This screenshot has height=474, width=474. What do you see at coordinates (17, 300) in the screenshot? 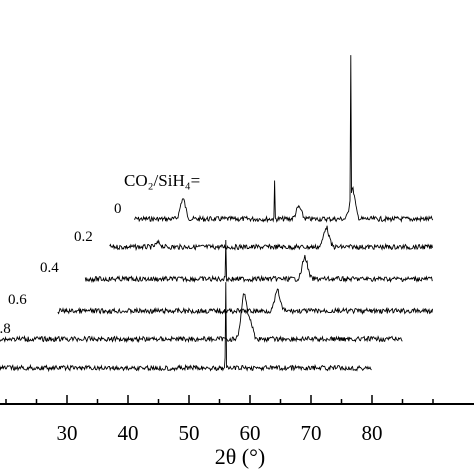
I see `series-label-0.6: 0.6` at bounding box center [17, 300].